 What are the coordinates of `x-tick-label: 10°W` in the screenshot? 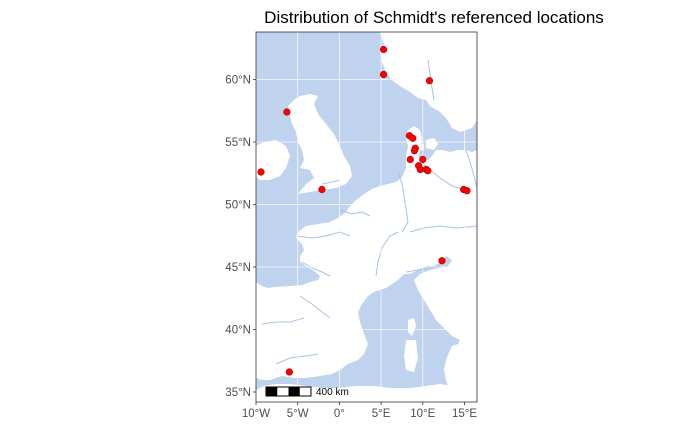 It's located at (256, 414).